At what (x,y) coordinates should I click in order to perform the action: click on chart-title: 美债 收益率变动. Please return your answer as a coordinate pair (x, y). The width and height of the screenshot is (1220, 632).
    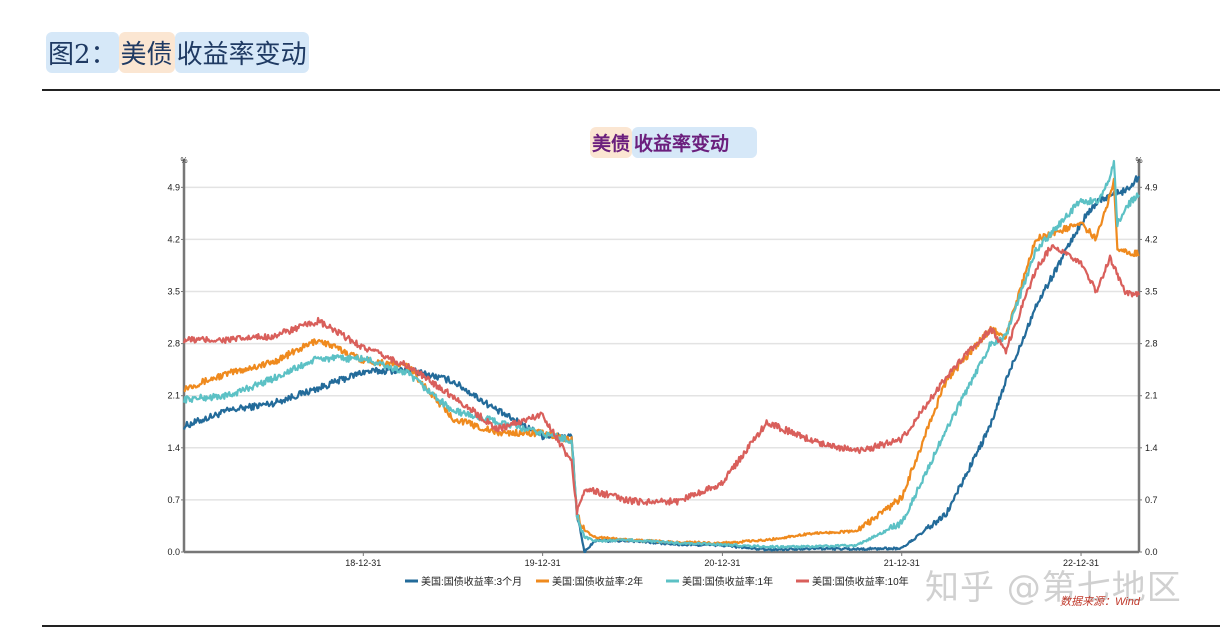
    Looking at the image, I should click on (674, 142).